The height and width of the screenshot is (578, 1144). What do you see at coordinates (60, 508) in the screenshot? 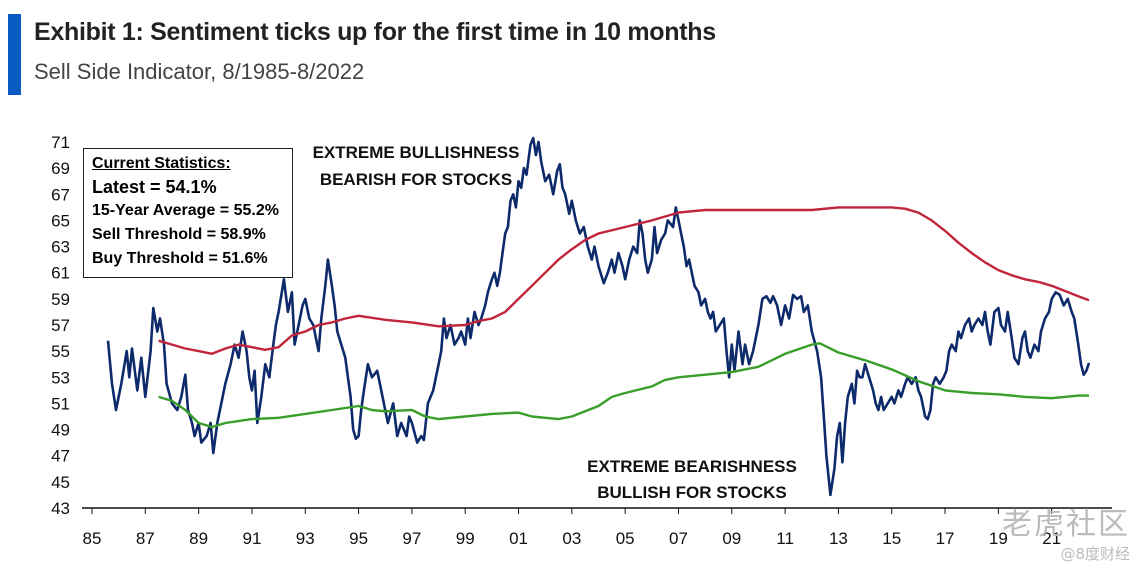
I see `y-tick-label: 43` at bounding box center [60, 508].